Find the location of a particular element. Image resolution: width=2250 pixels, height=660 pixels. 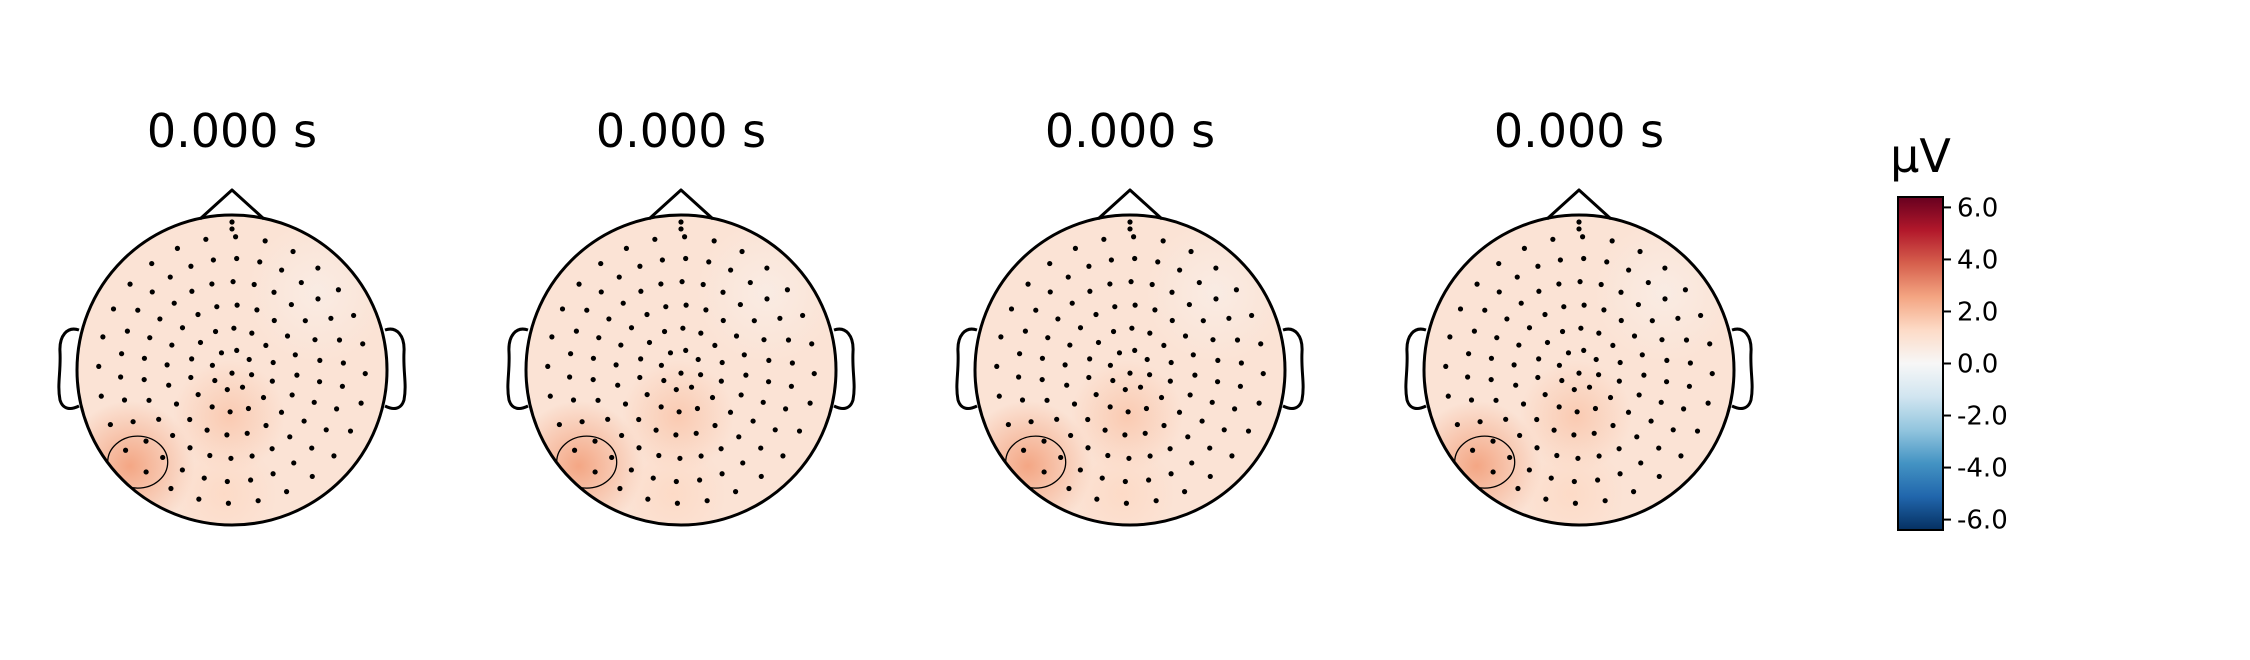

topomap-3: 0.000 s is located at coordinates (1130, 315).